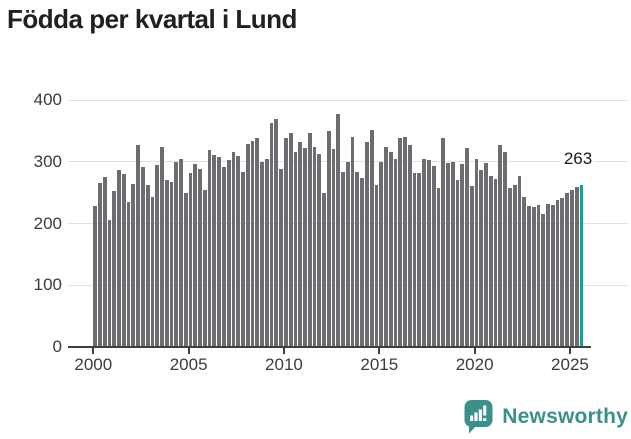 This screenshot has width=631, height=439. I want to click on bar-2008-q2, so click(252, 243).